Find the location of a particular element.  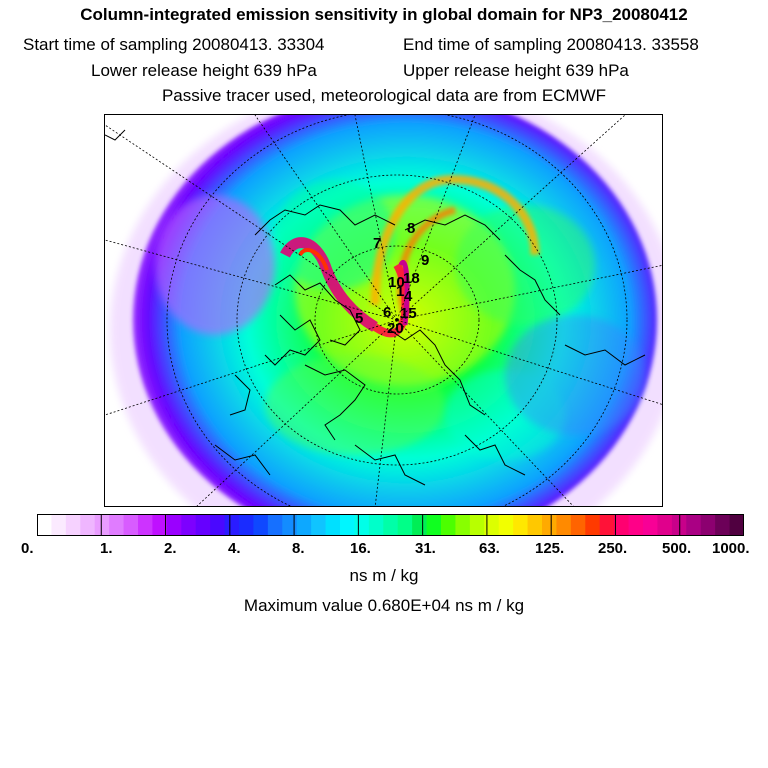

sampling-start-label: Start time of sampling 20080413. 33304 is located at coordinates (174, 44).